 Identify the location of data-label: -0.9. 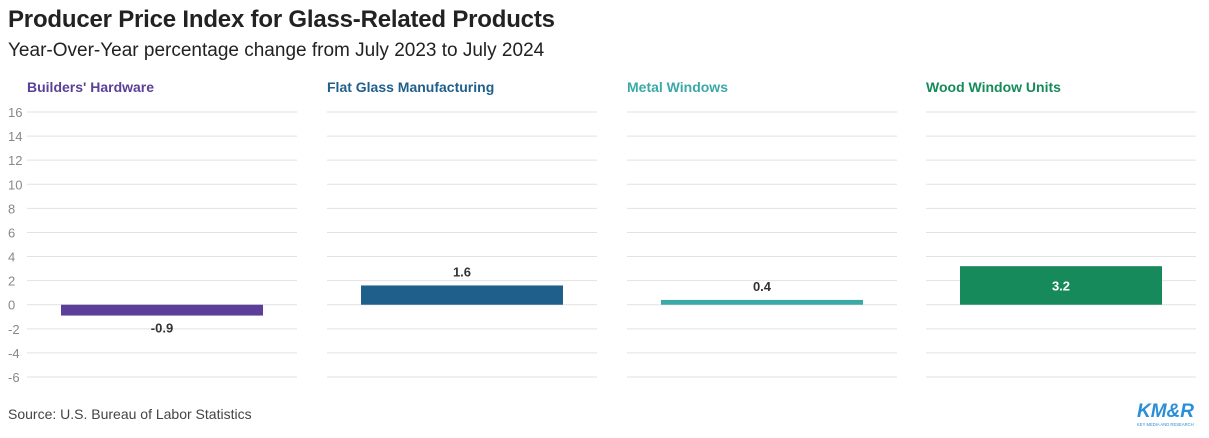
(162, 328).